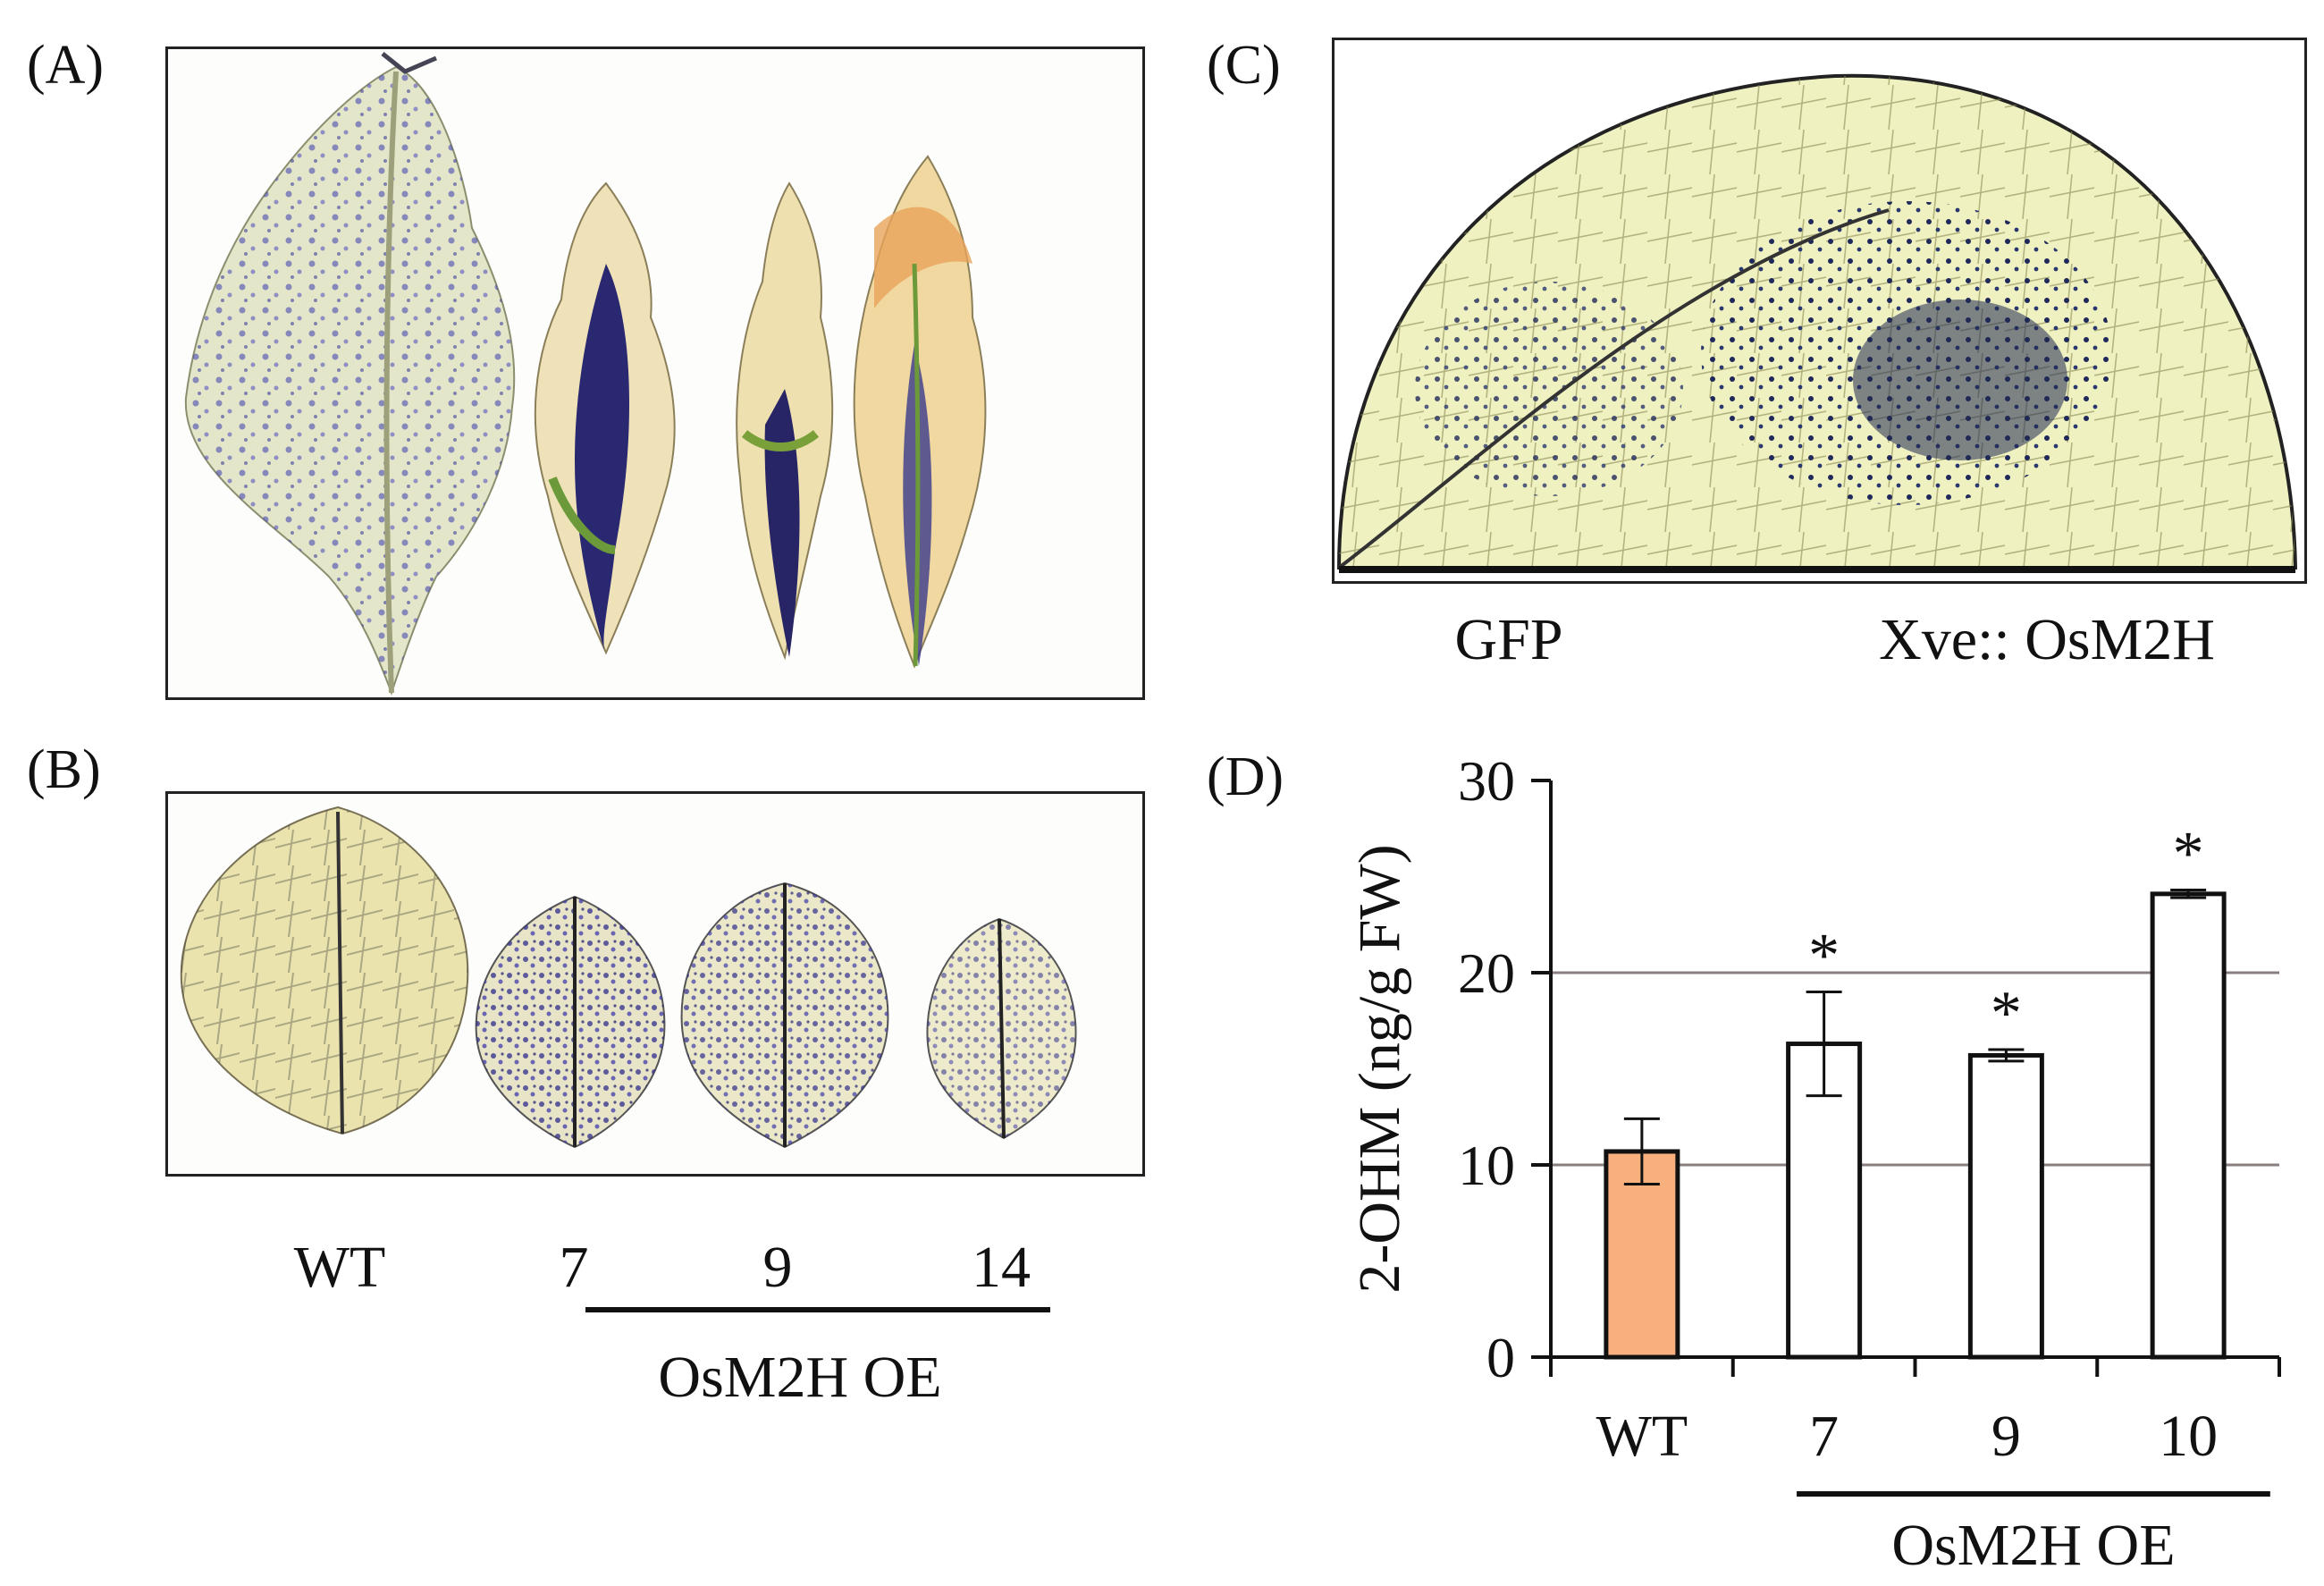 The width and height of the screenshot is (2324, 1586). What do you see at coordinates (2006, 1013) in the screenshot?
I see `significance-marker-9: *` at bounding box center [2006, 1013].